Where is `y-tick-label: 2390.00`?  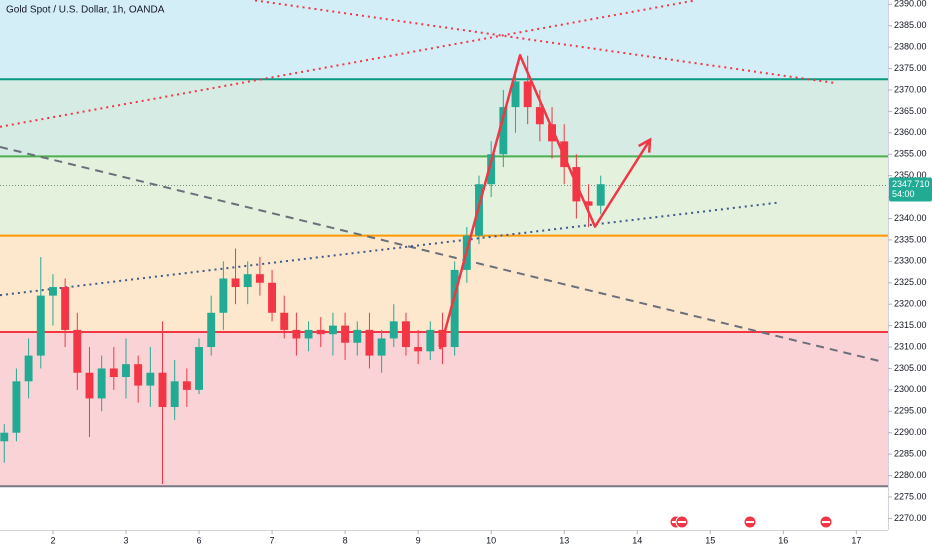
y-tick-label: 2390.00 is located at coordinates (910, 4).